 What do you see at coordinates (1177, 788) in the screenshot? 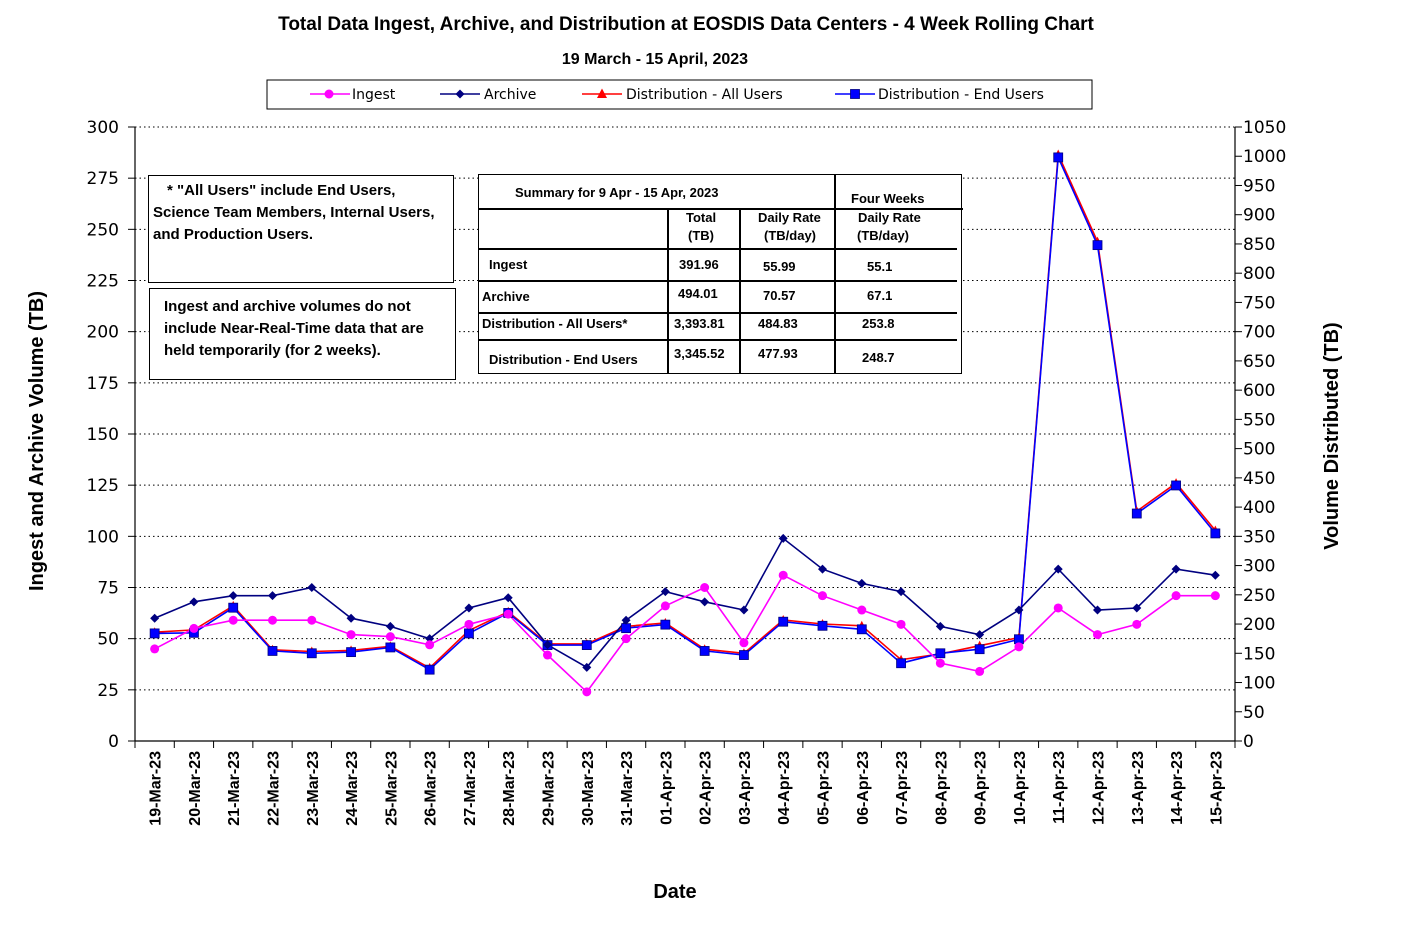
I see `x-tick-label: 14-Apr-23` at bounding box center [1177, 788].